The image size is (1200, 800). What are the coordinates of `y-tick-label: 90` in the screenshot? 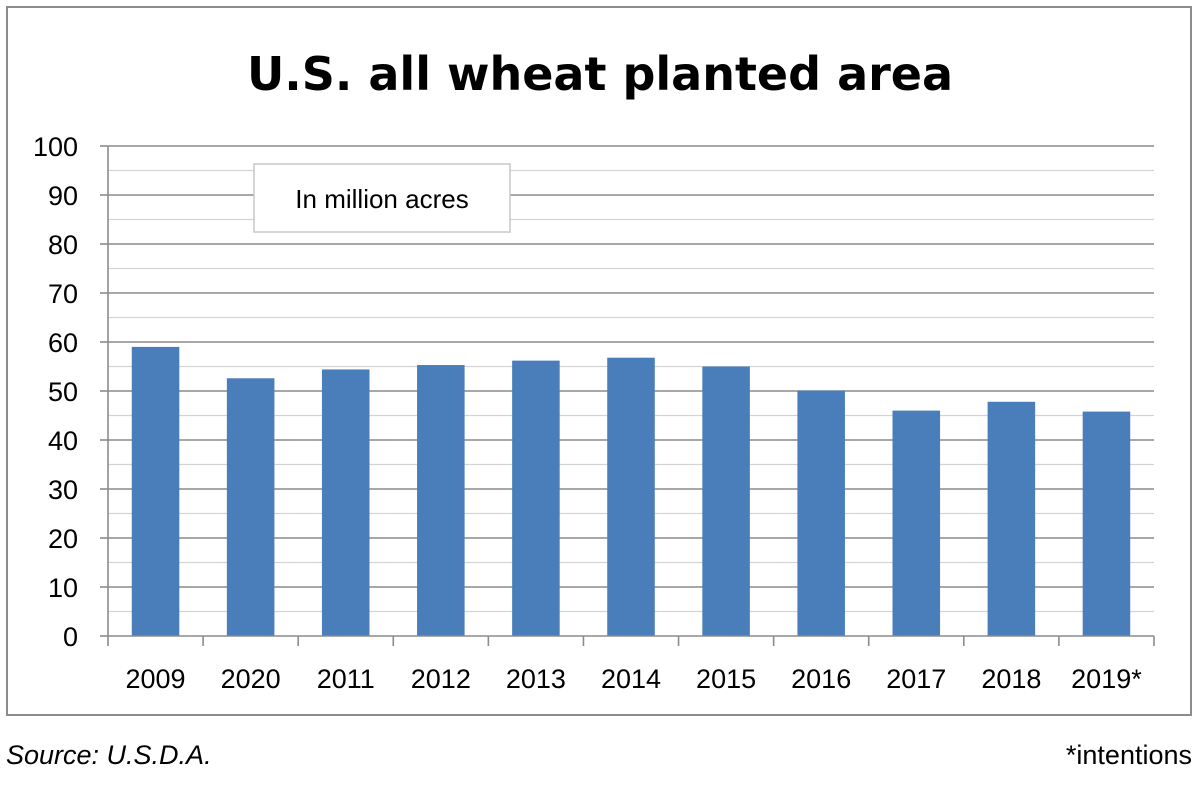 It's located at (63, 196).